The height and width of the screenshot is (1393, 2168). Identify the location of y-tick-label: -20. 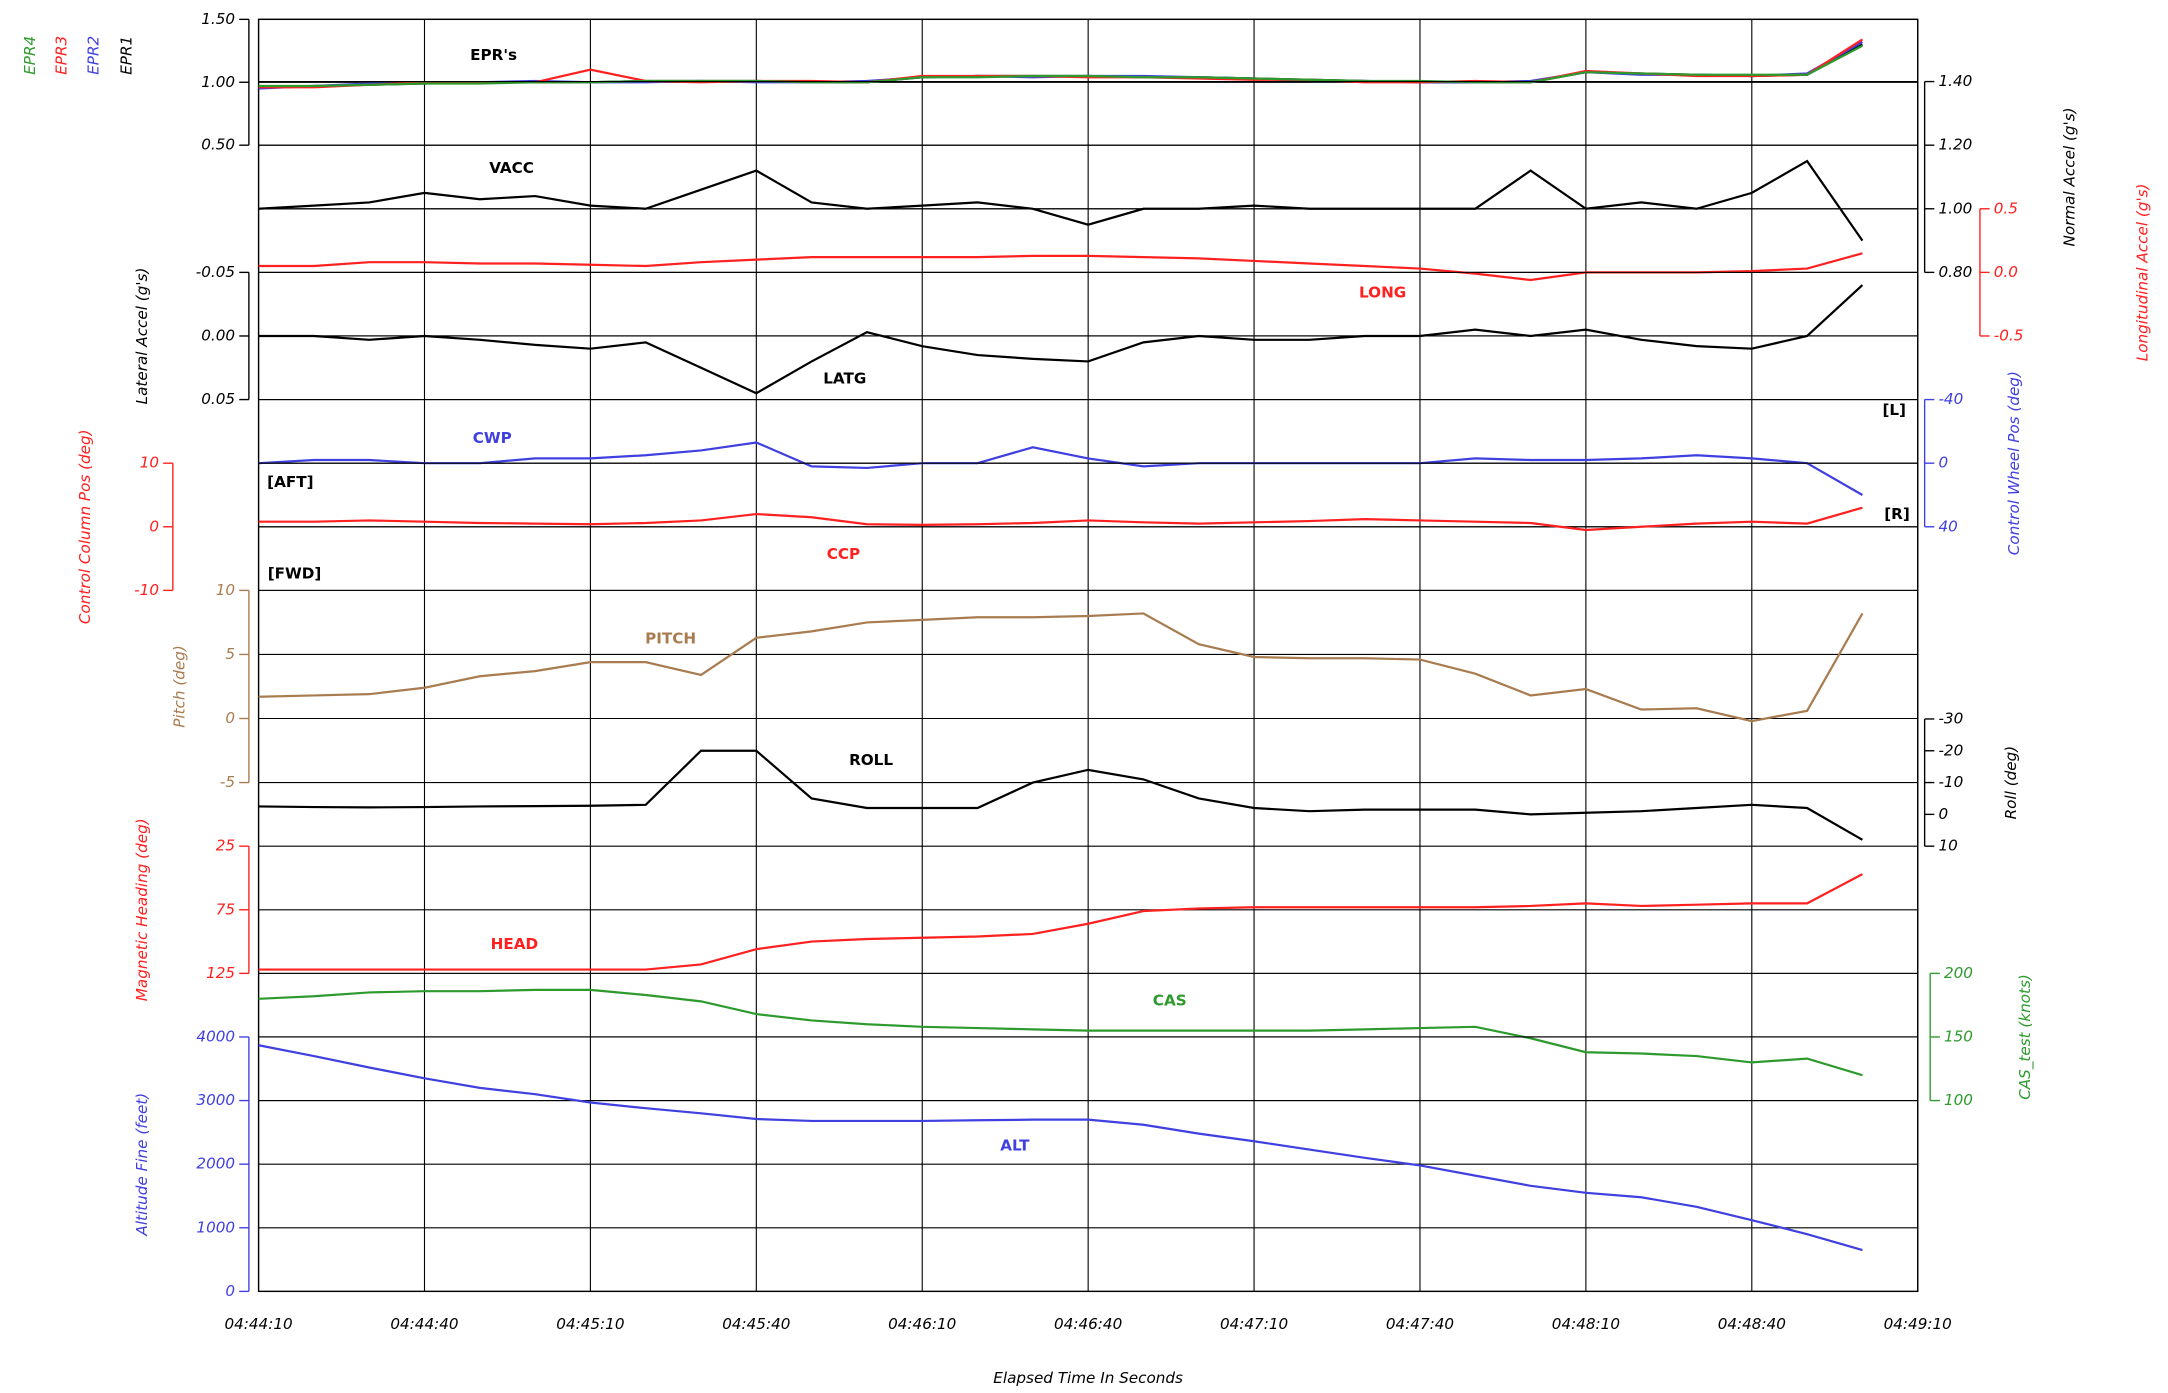
(1950, 750).